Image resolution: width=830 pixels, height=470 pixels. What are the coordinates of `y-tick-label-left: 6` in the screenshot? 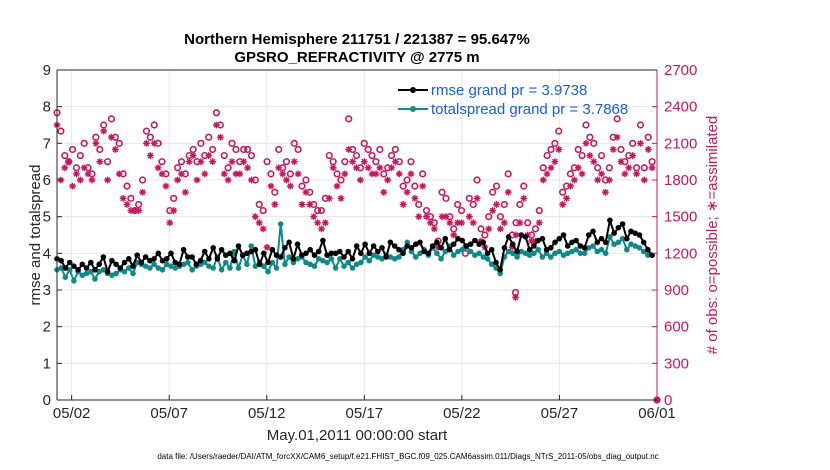 It's located at (47, 180).